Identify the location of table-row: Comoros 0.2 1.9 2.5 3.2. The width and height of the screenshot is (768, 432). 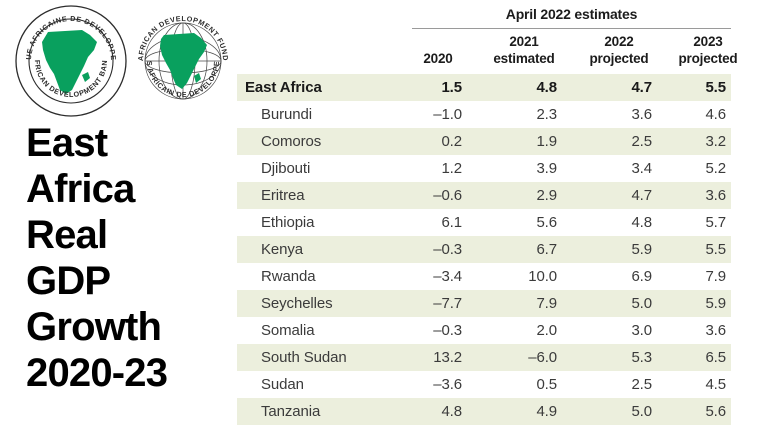
(484, 141).